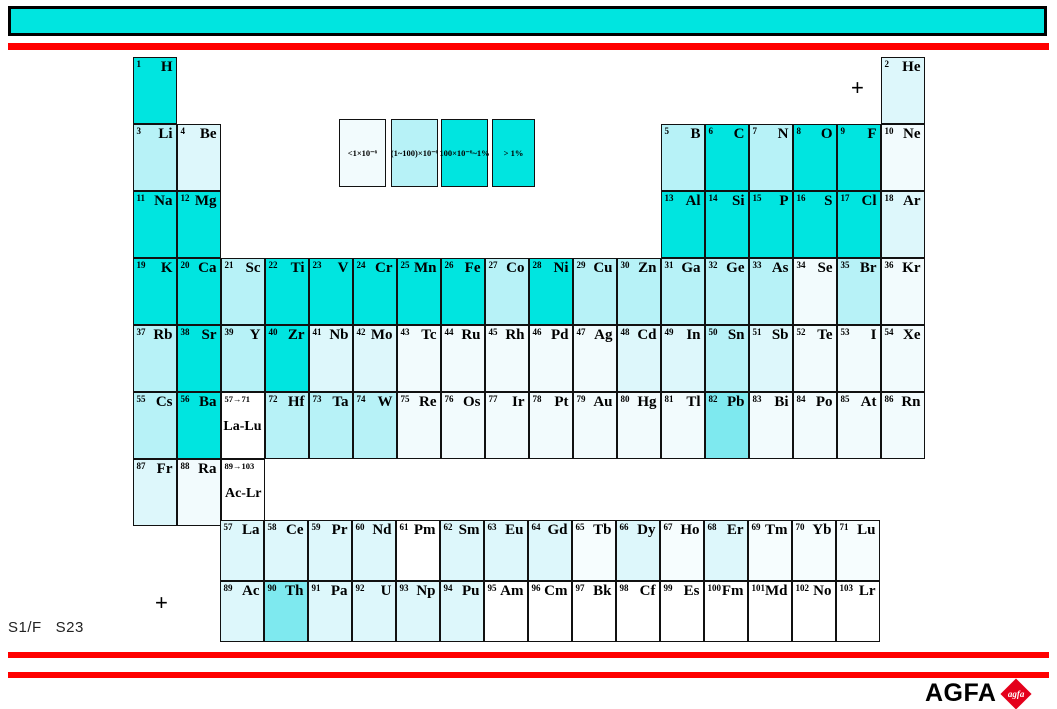 Image resolution: width=1057 pixels, height=709 pixels. What do you see at coordinates (770, 358) in the screenshot?
I see `element-cell-sb: 51 Sb` at bounding box center [770, 358].